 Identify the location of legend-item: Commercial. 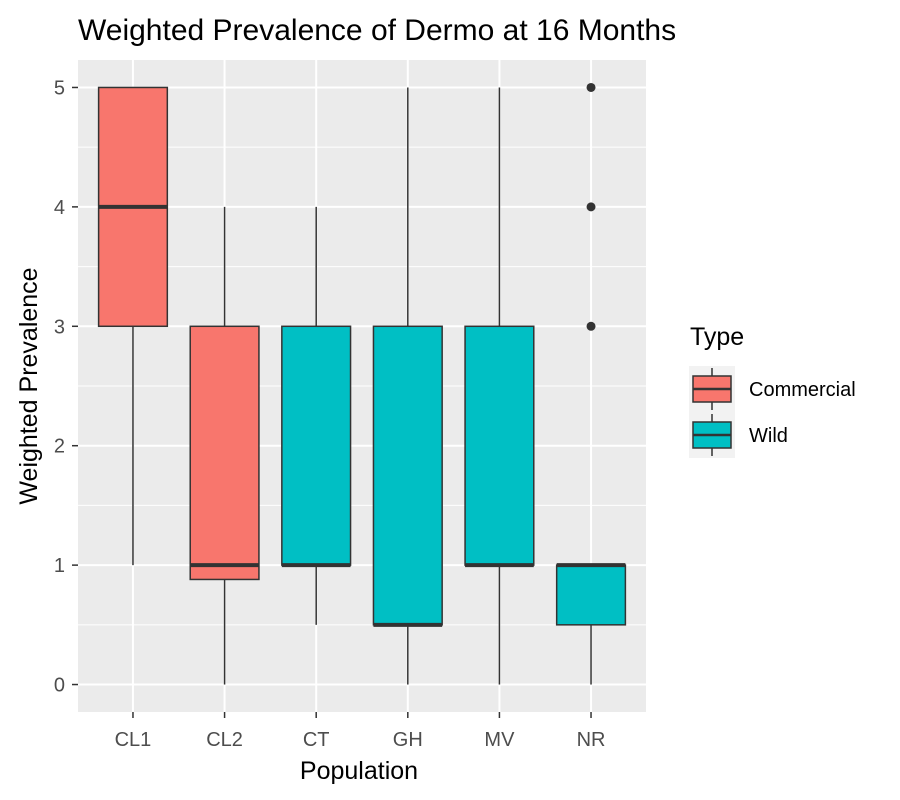
(772, 389).